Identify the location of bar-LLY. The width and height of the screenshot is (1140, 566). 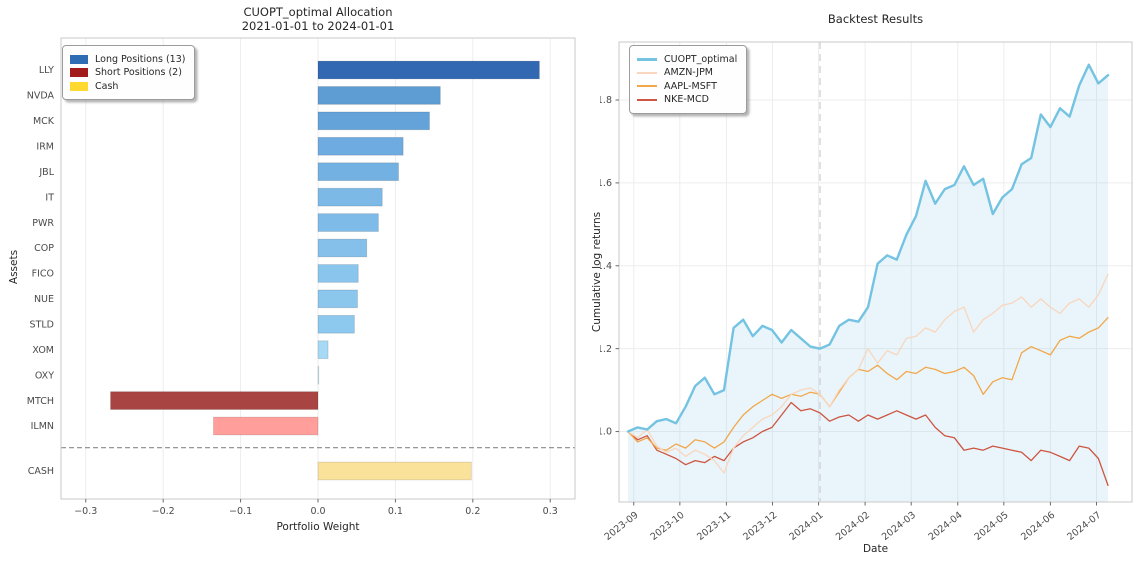
(428, 70).